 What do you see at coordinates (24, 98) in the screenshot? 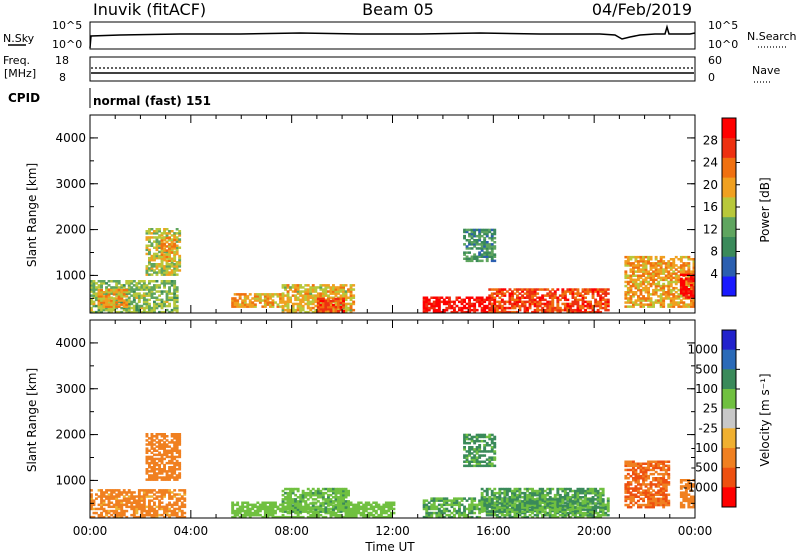
I see `cpid-label: CPID` at bounding box center [24, 98].